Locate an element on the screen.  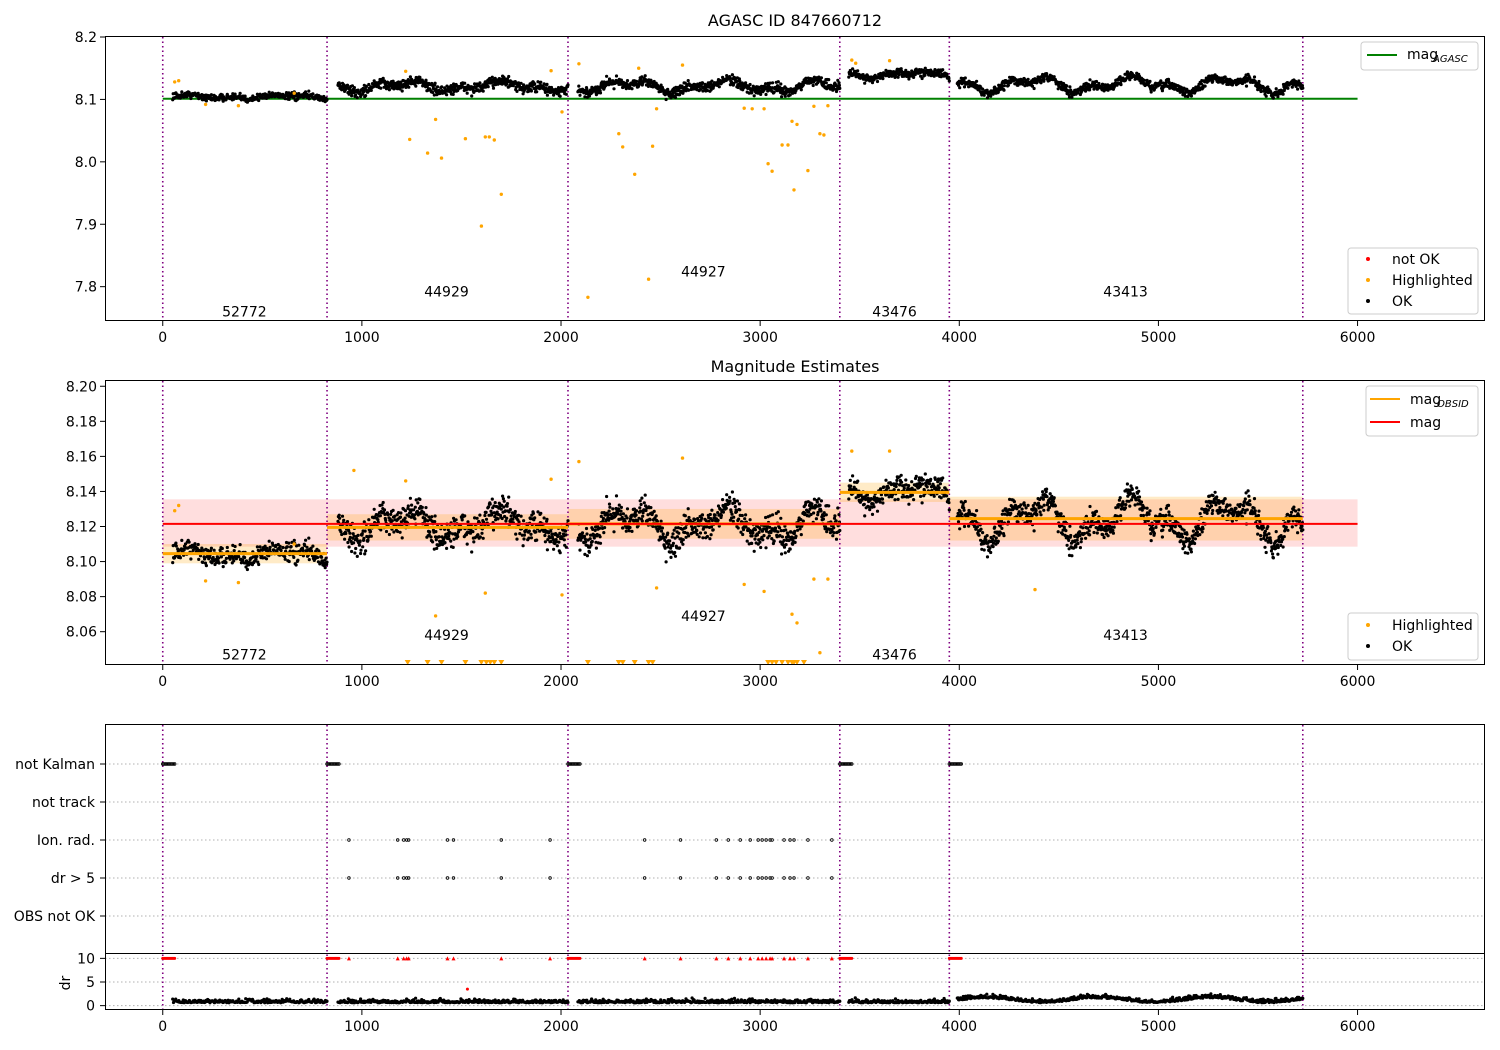
y-tick-label: 7.8 is located at coordinates (86, 288).